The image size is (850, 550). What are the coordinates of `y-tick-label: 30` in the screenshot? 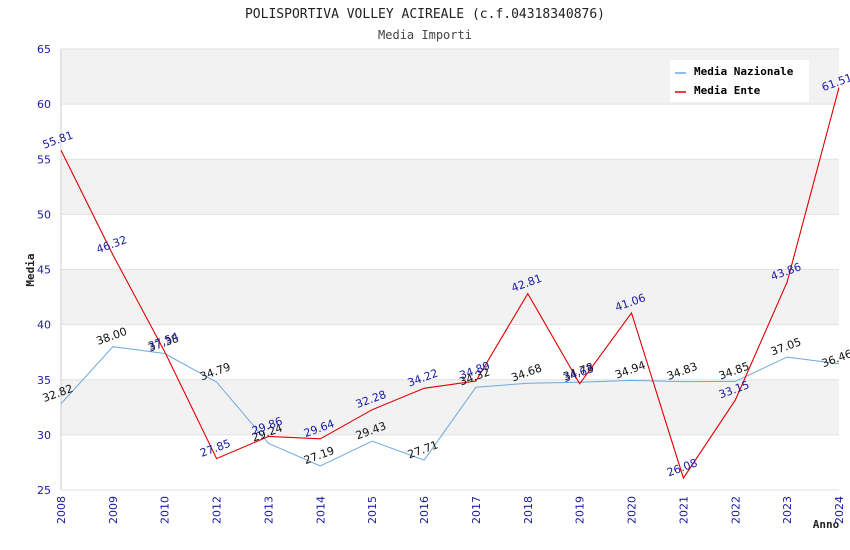 It's located at (44, 435).